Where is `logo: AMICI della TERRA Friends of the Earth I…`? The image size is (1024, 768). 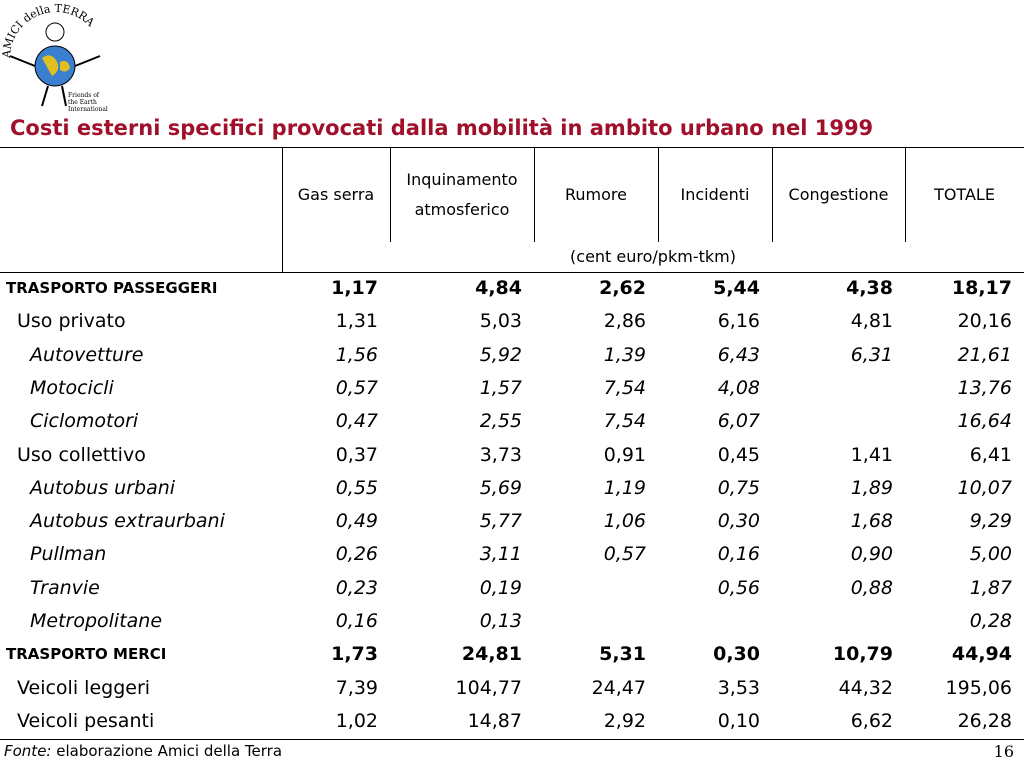 logo: AMICI della TERRA Friends of the Earth I… is located at coordinates (54, 57).